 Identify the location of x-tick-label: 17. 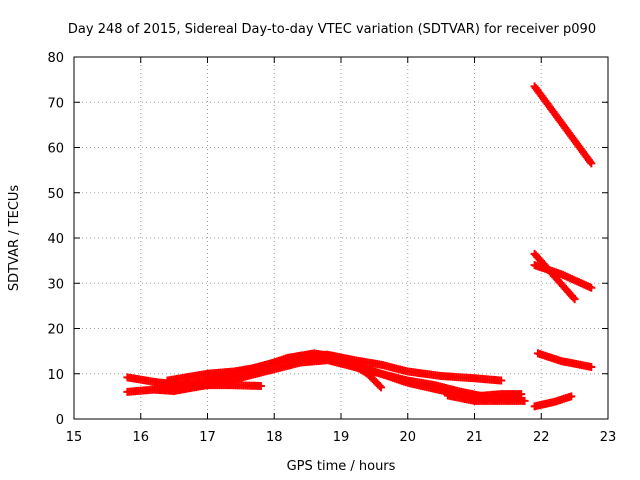
(207, 437).